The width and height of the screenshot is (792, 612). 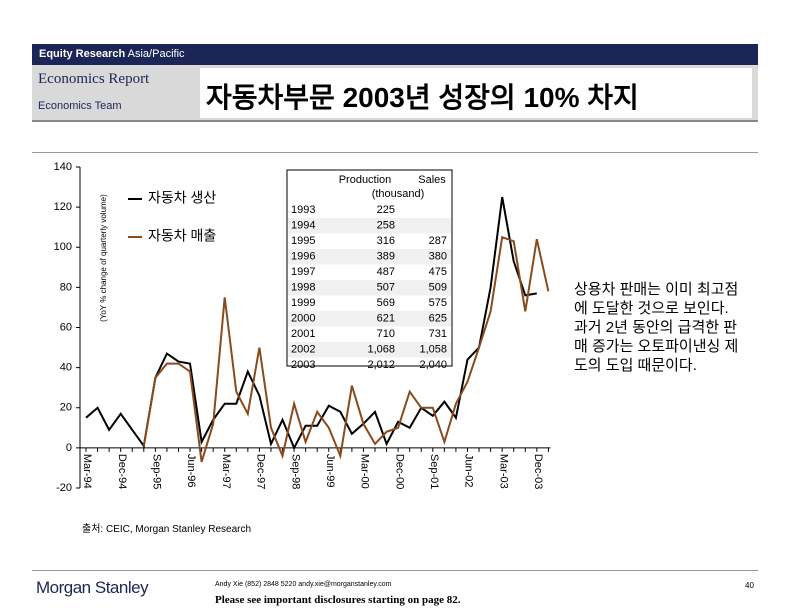 I want to click on x-tick-label: Jun-96, so click(x=191, y=471).